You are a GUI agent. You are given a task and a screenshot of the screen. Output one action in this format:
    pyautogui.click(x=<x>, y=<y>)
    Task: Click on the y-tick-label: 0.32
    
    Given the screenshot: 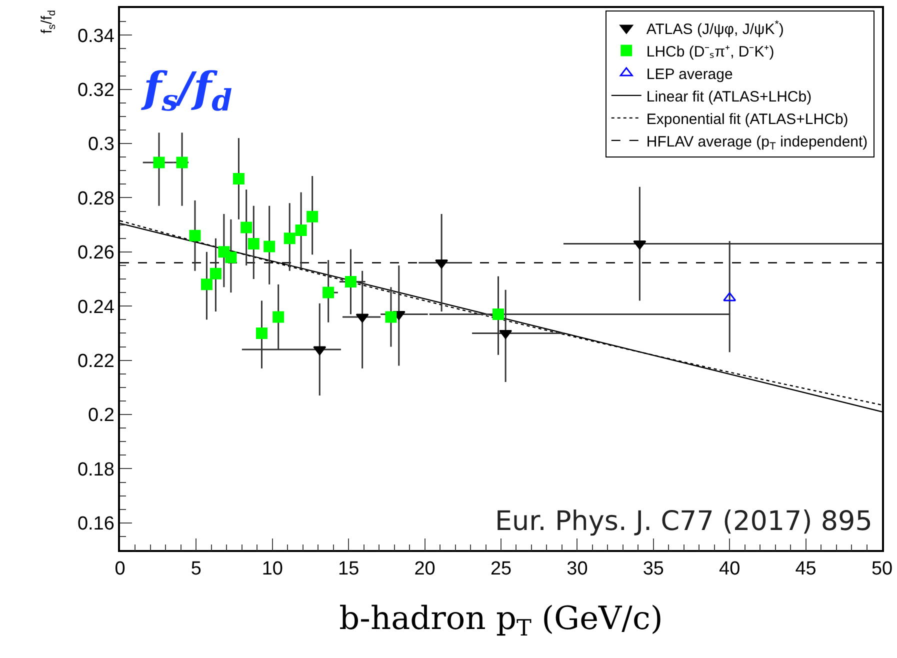 What is the action you would take?
    pyautogui.click(x=95, y=90)
    